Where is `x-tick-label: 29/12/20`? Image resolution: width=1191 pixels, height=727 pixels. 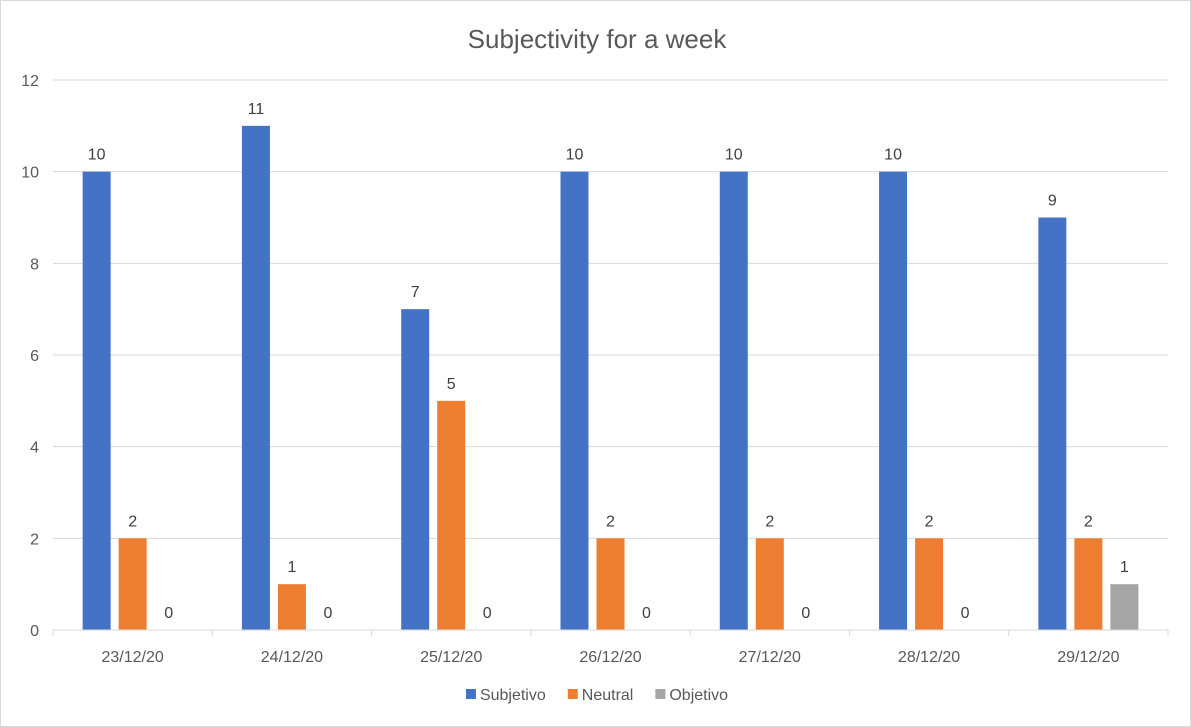
x-tick-label: 29/12/20 is located at coordinates (1088, 657).